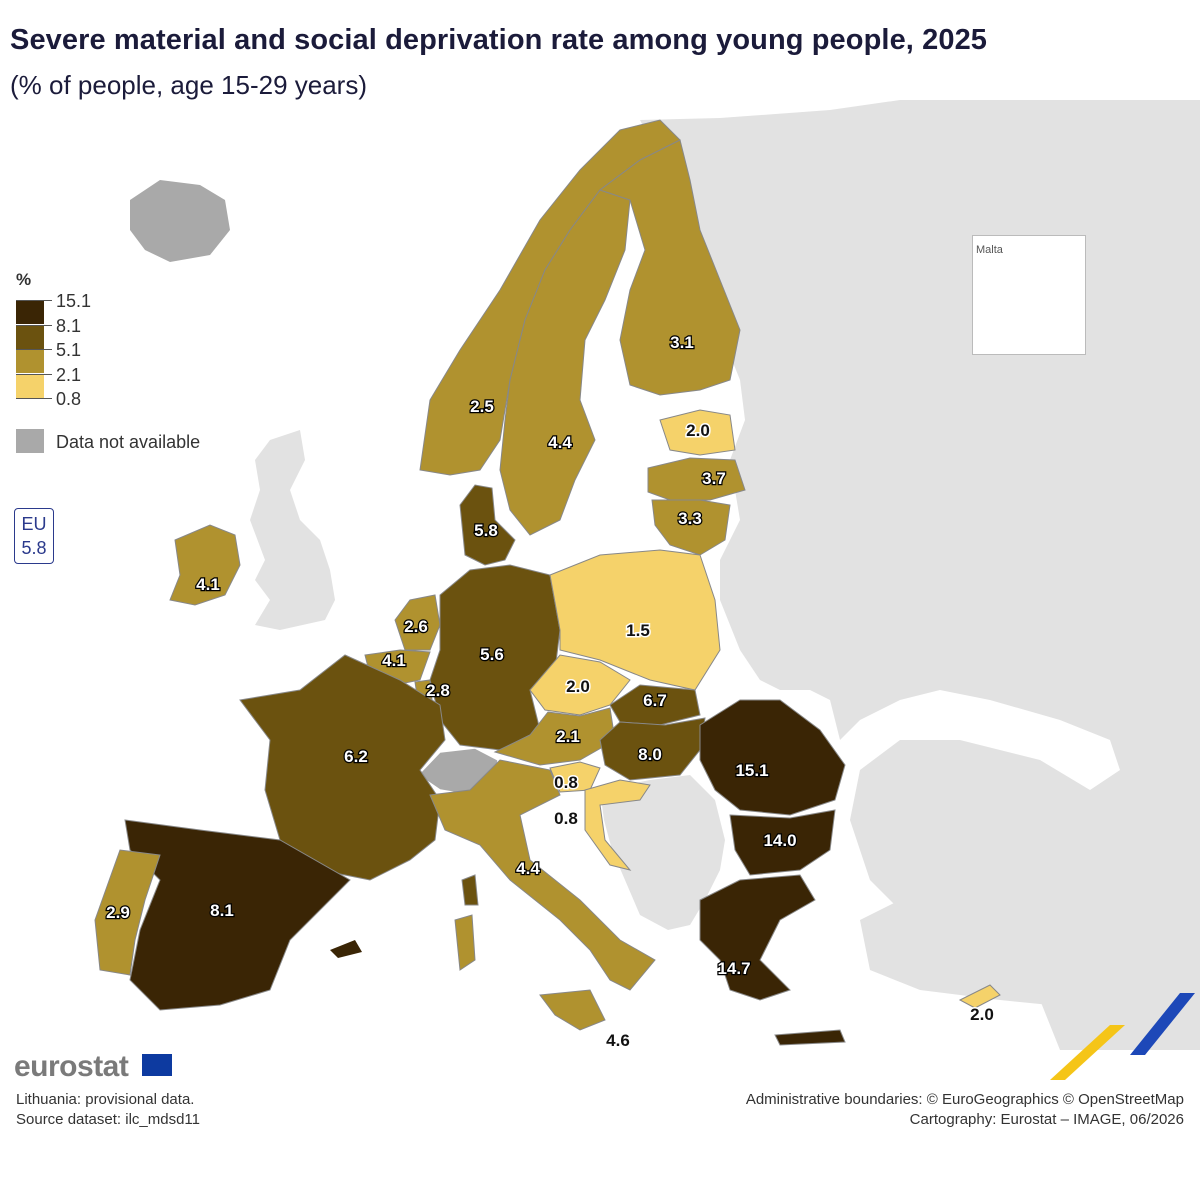 Image resolution: width=1200 pixels, height=1200 pixels. I want to click on value-label-italy: 4.4, so click(528, 868).